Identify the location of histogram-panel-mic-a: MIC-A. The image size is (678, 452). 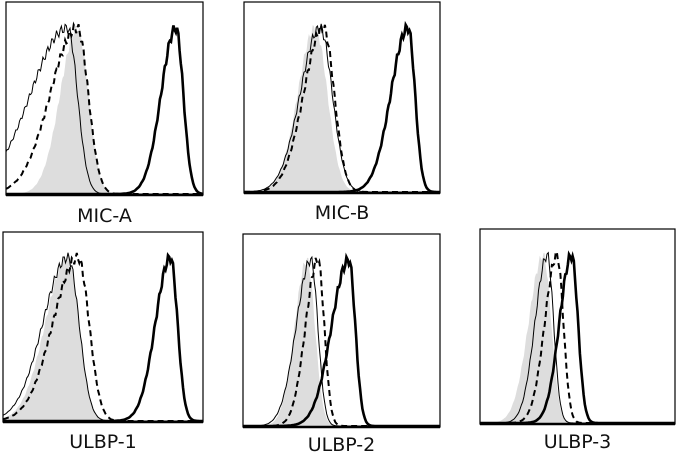
(104, 114).